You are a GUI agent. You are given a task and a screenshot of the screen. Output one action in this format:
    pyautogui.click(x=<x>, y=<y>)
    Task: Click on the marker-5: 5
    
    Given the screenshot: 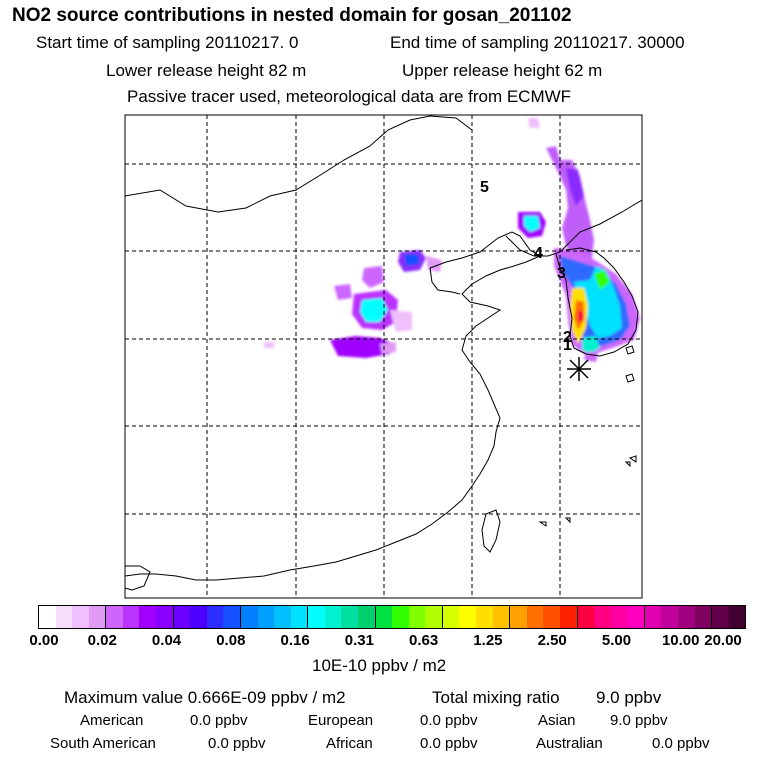 What is the action you would take?
    pyautogui.click(x=484, y=187)
    